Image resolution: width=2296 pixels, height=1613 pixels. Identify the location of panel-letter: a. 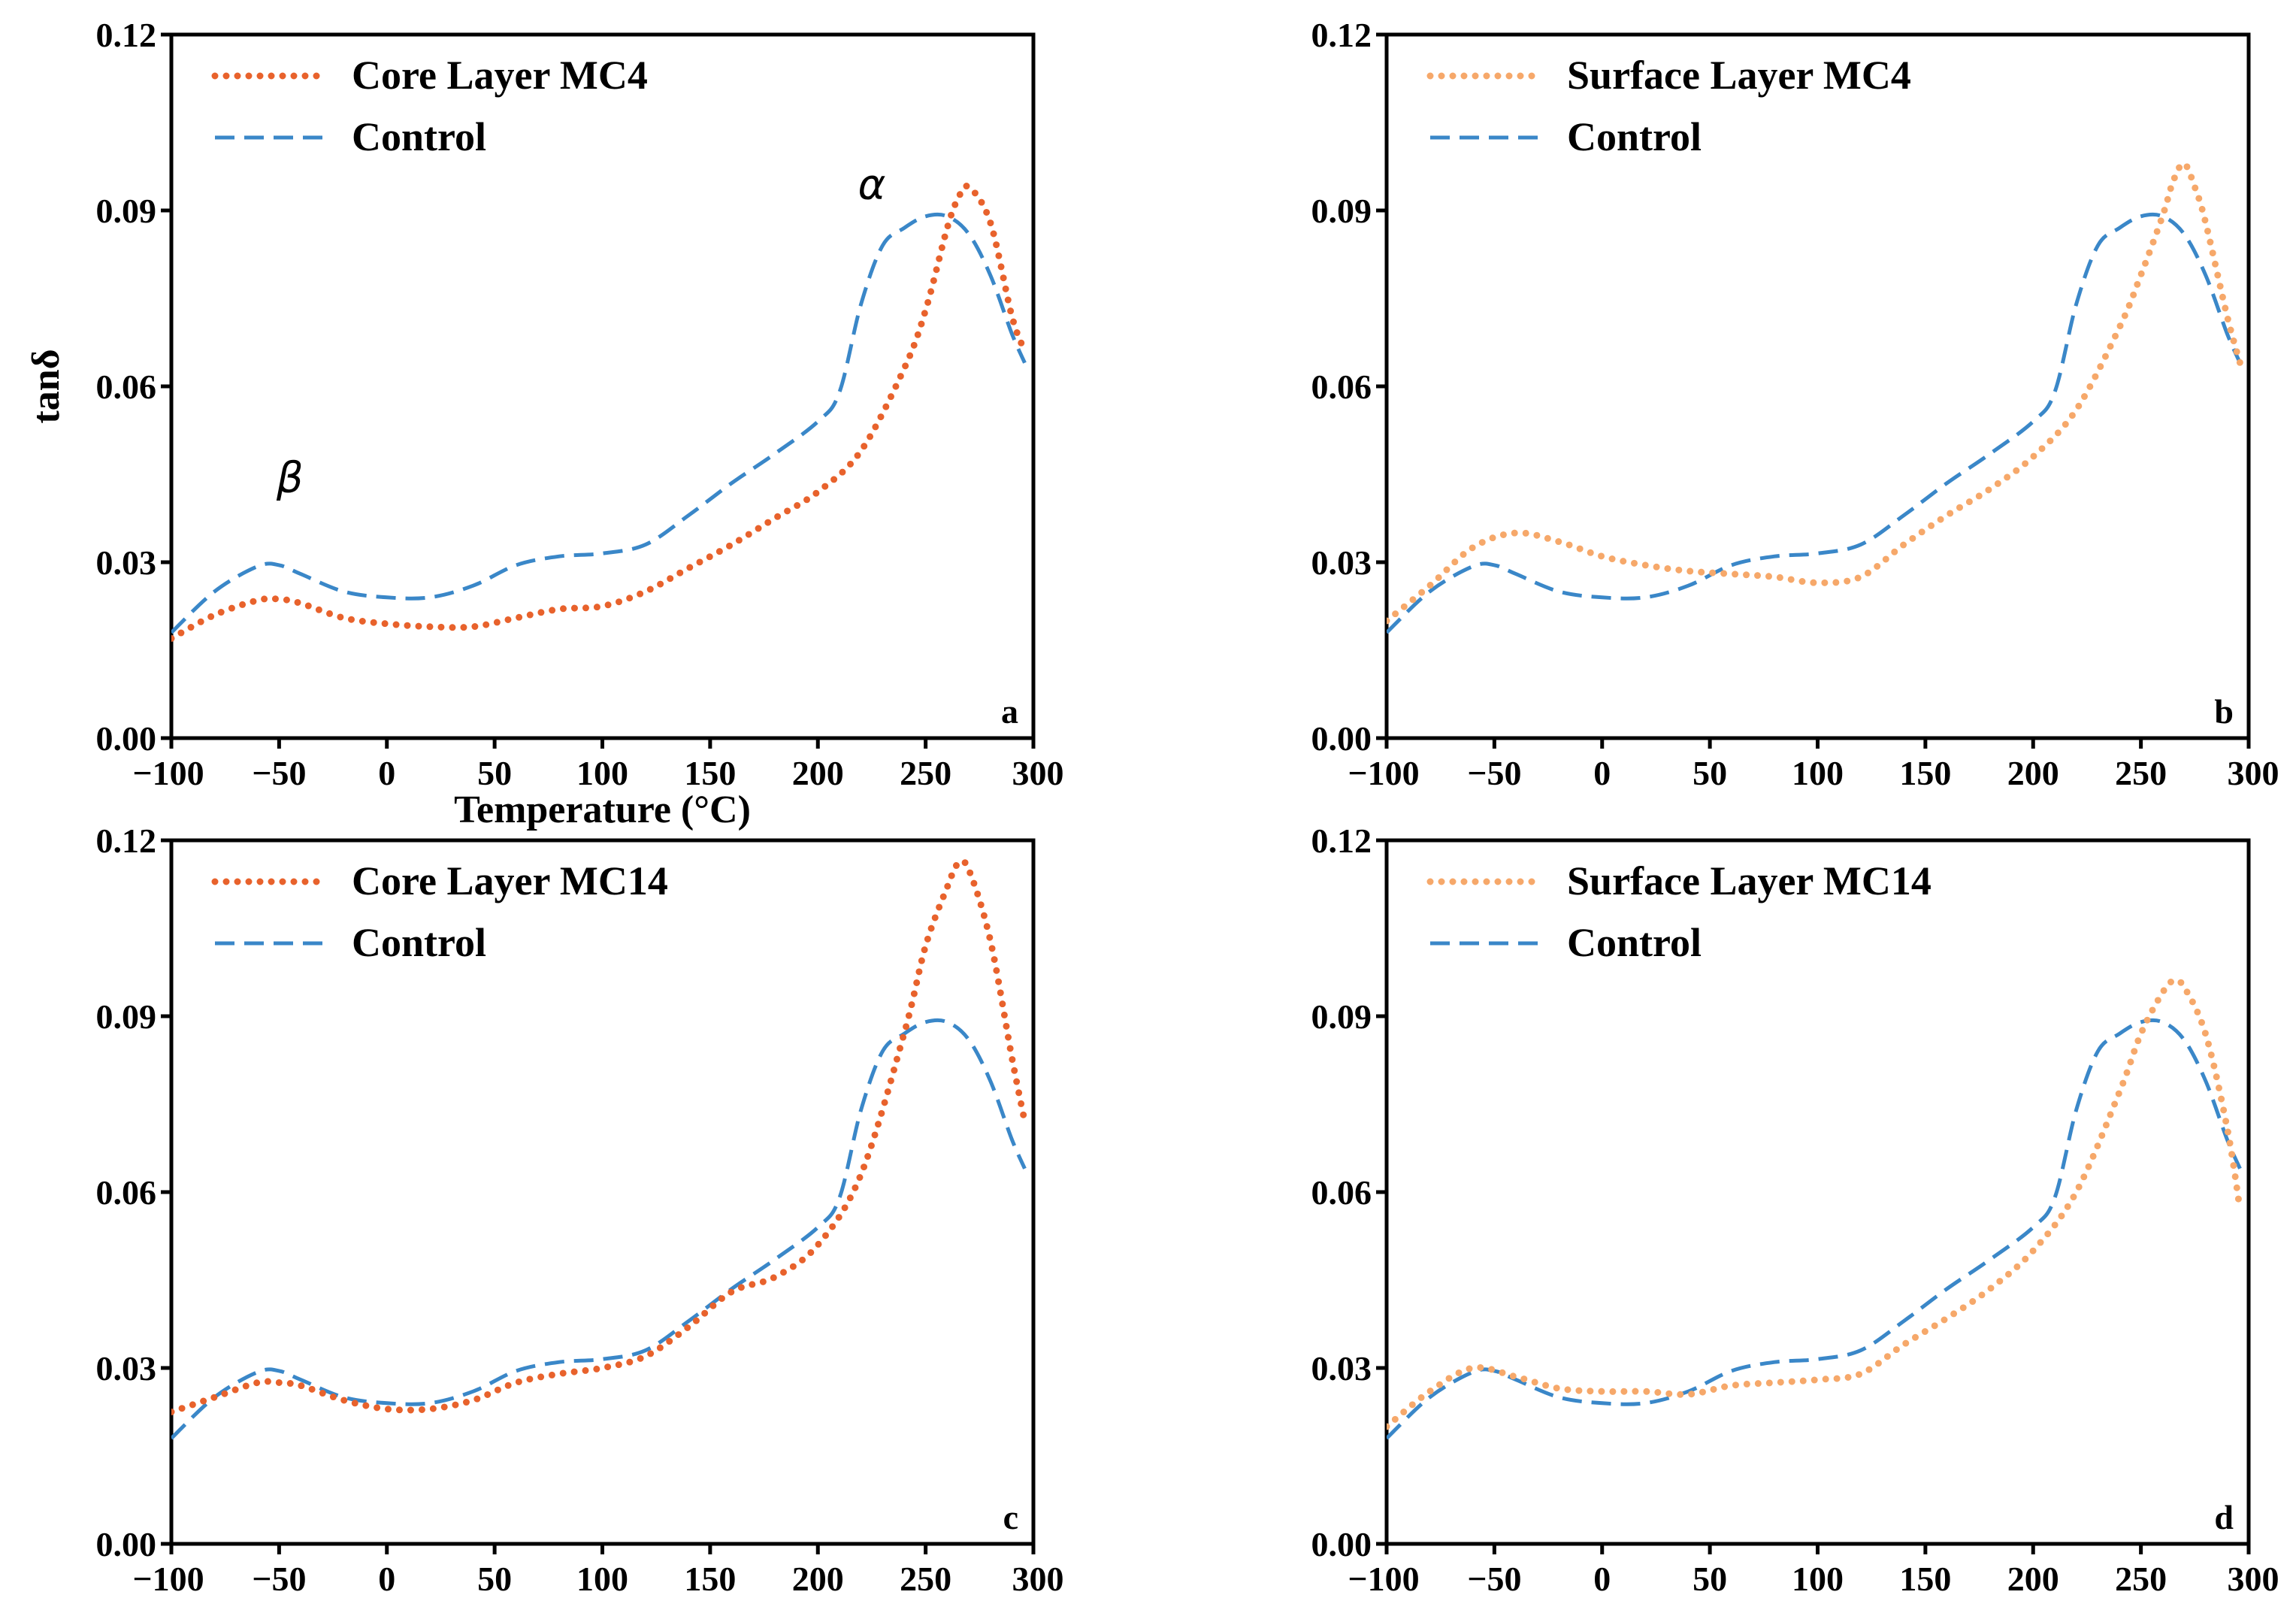
(1010, 711).